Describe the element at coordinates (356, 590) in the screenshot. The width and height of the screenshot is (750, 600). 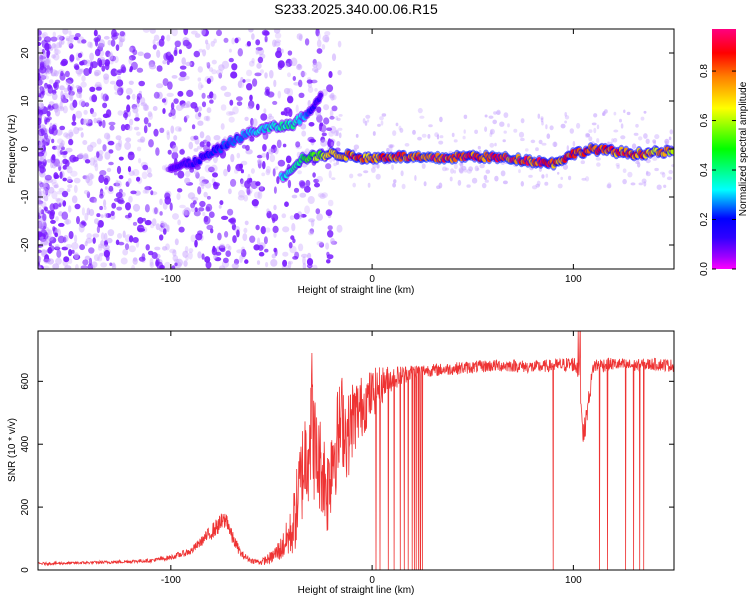
I see `snr-x-label: Height of straight line (km)` at that location.